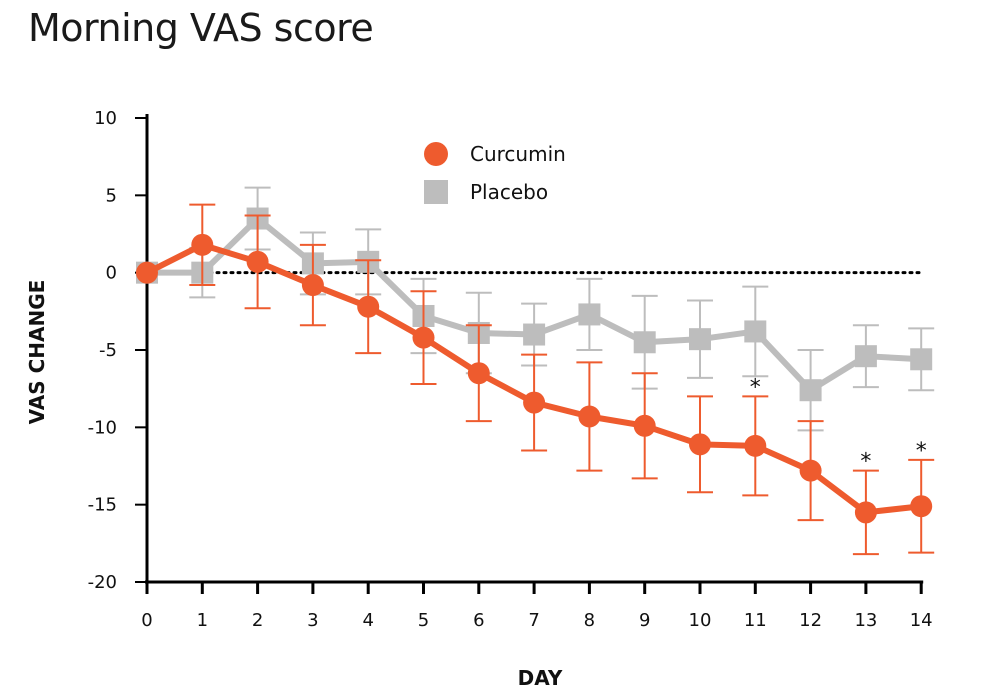 This screenshot has height=693, width=987. What do you see at coordinates (146, 620) in the screenshot?
I see `x-tick-label: 0` at bounding box center [146, 620].